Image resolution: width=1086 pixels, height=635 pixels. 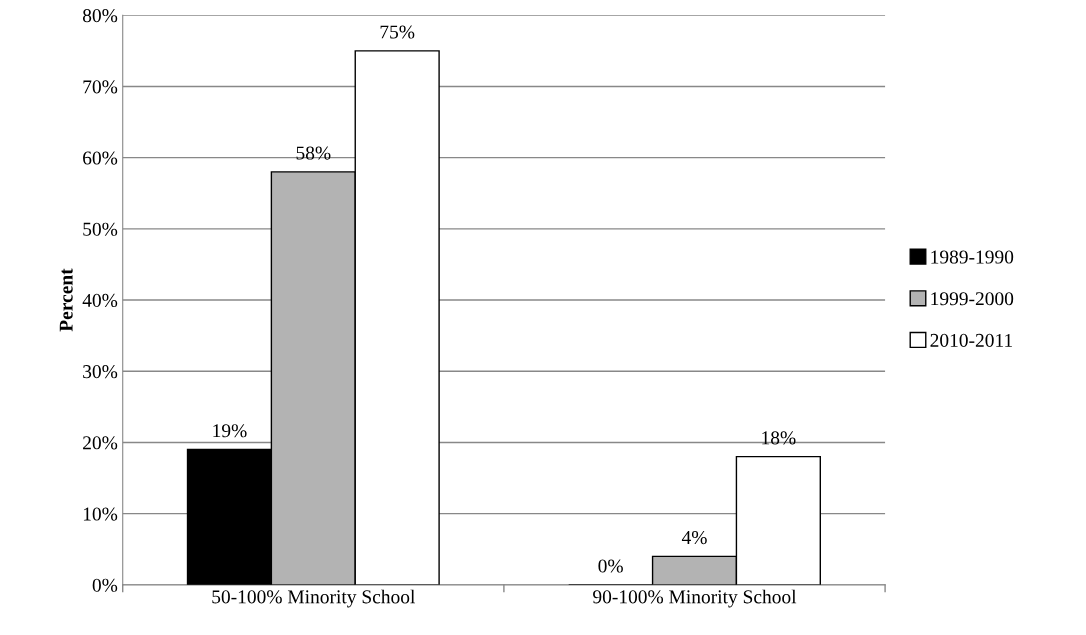 What do you see at coordinates (972, 257) in the screenshot?
I see `legend-label: 1989-1990` at bounding box center [972, 257].